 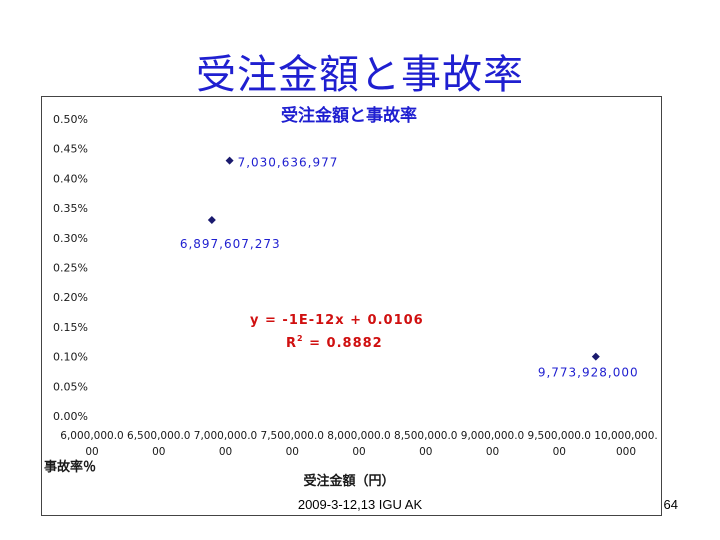 What do you see at coordinates (70, 149) in the screenshot?
I see `y-tick-label: 0.45%` at bounding box center [70, 149].